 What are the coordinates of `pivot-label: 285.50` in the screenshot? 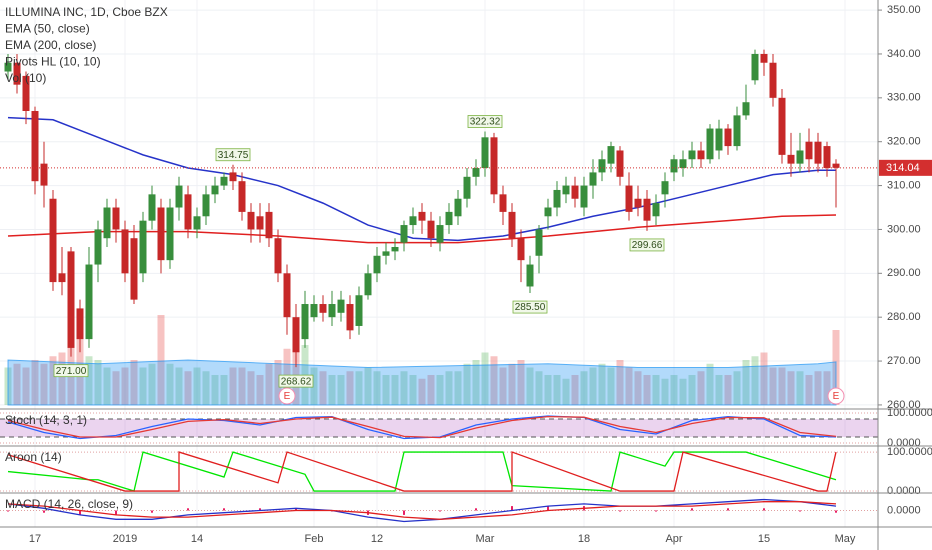 It's located at (530, 307).